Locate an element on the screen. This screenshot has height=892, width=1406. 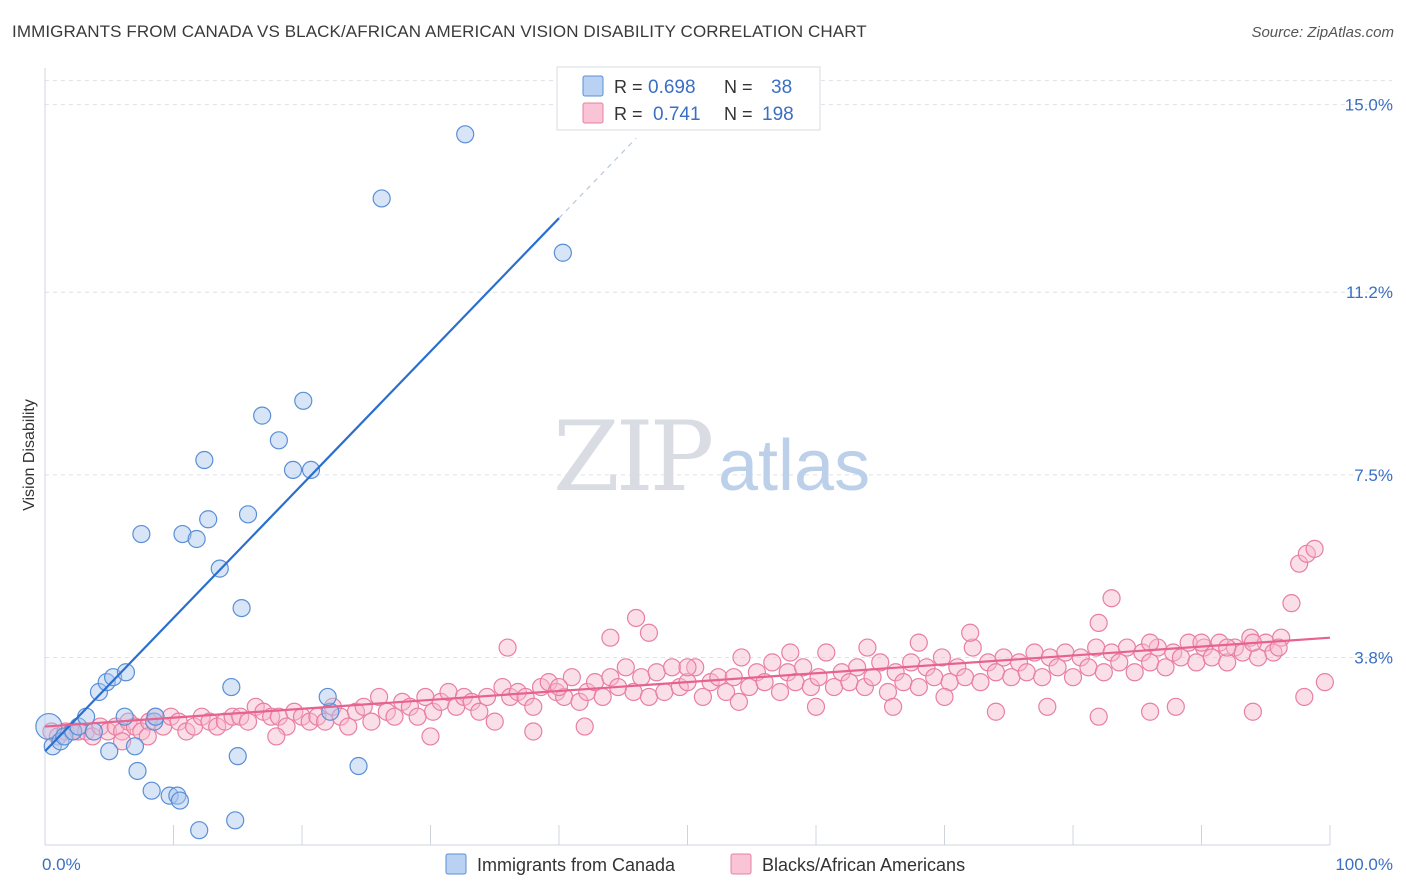
bottom-legend-swatch-blue is located at coordinates (456, 864).